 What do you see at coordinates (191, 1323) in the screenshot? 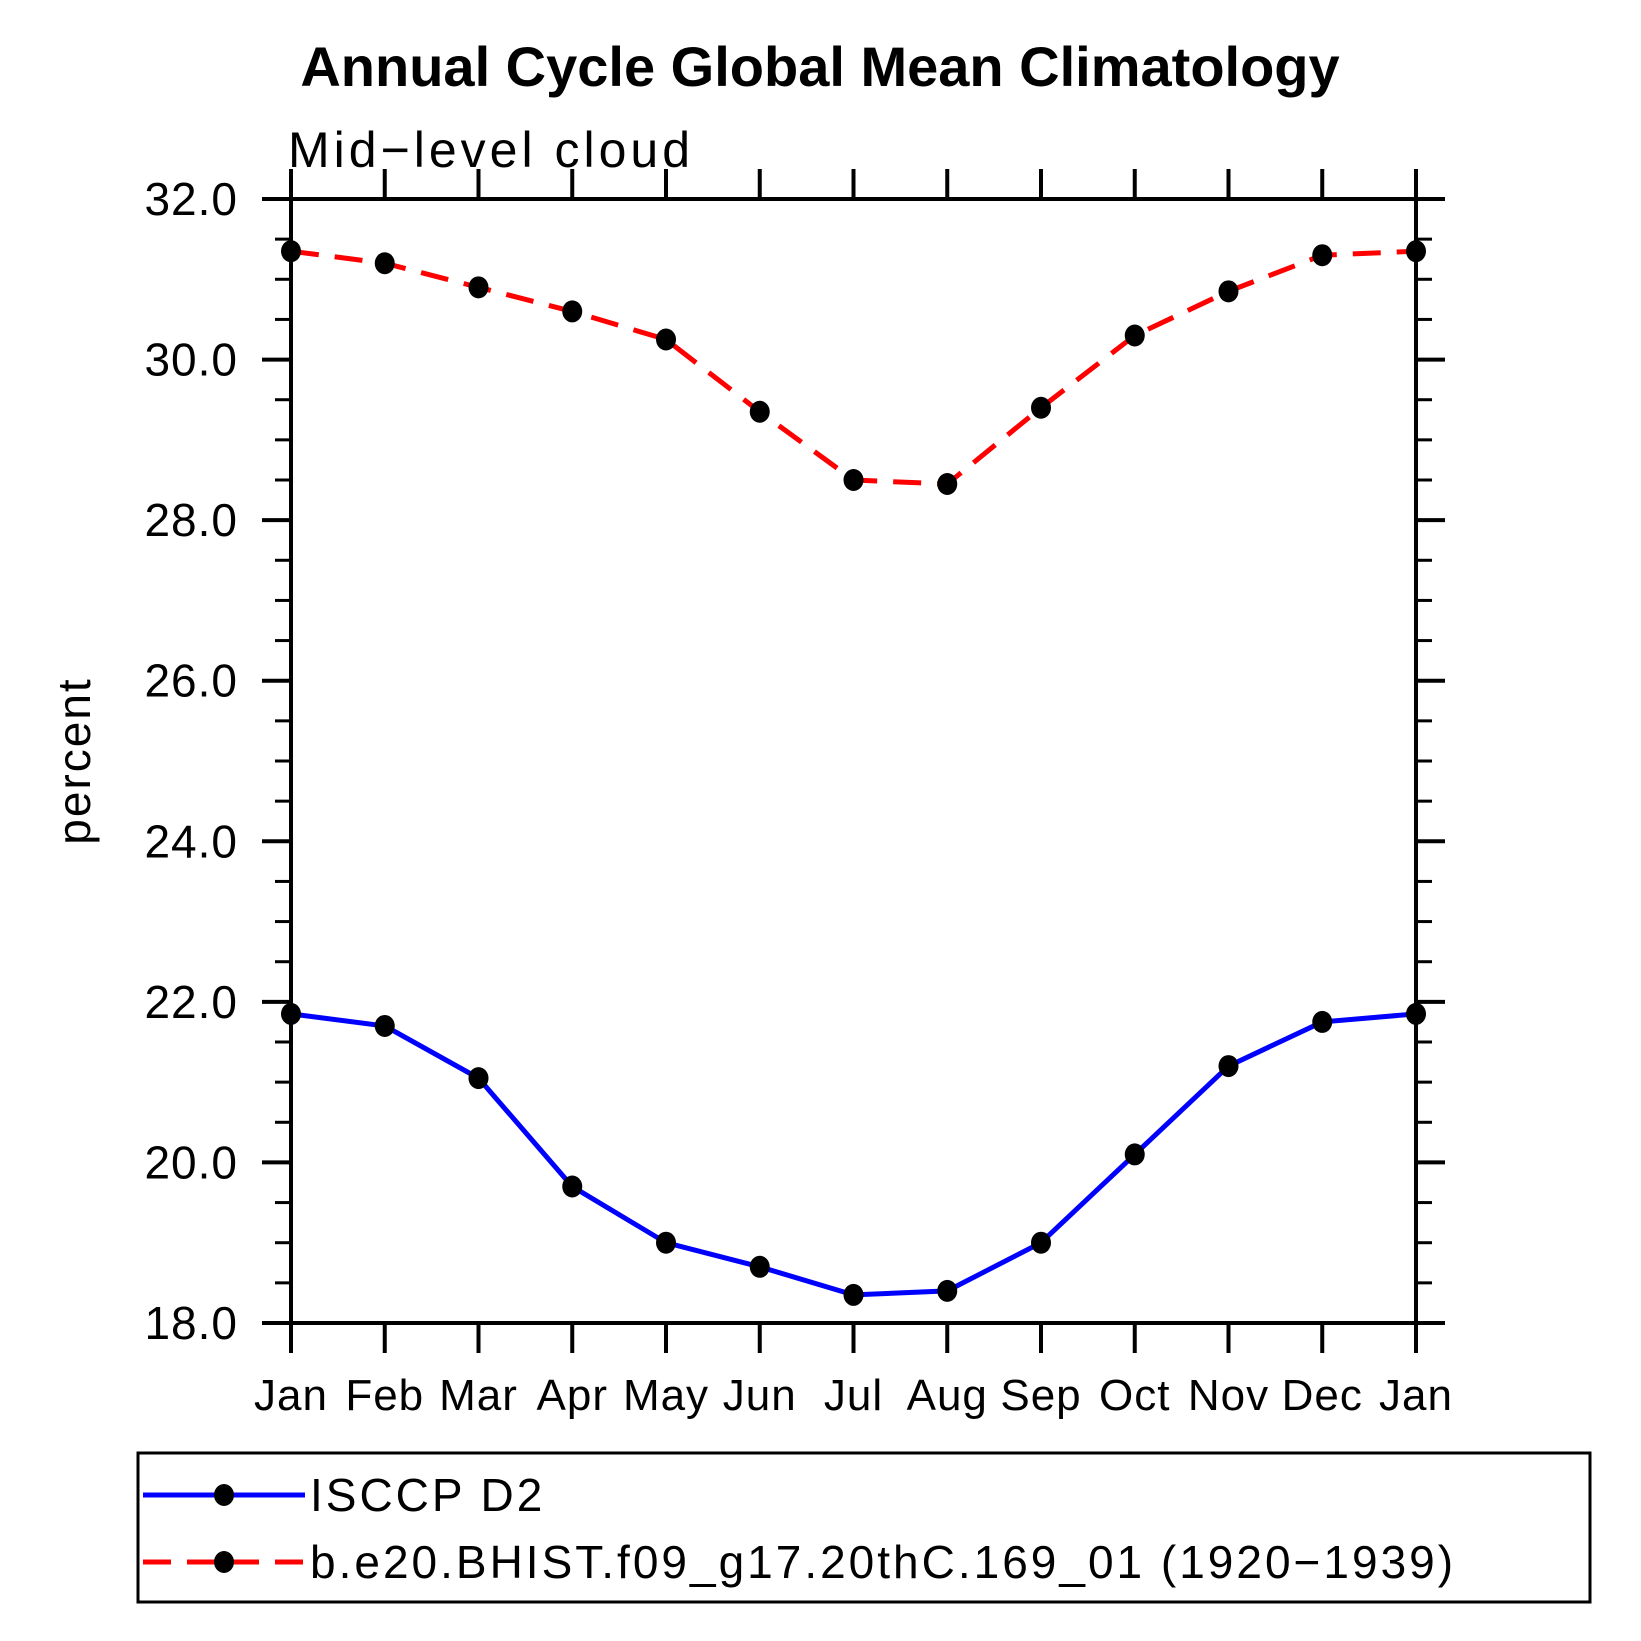
I see `y-tick-label: 18.0` at bounding box center [191, 1323].